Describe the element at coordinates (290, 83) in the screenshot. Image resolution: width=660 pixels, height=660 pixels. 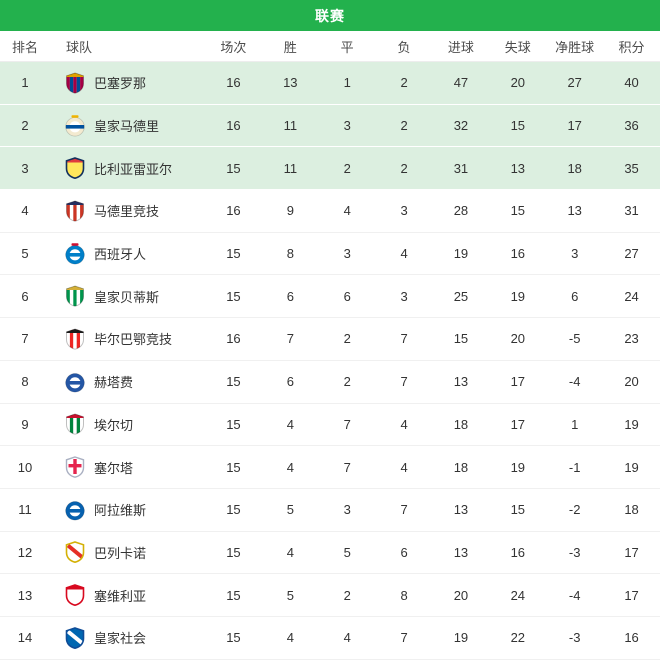
I see `win-cell: 13` at that location.